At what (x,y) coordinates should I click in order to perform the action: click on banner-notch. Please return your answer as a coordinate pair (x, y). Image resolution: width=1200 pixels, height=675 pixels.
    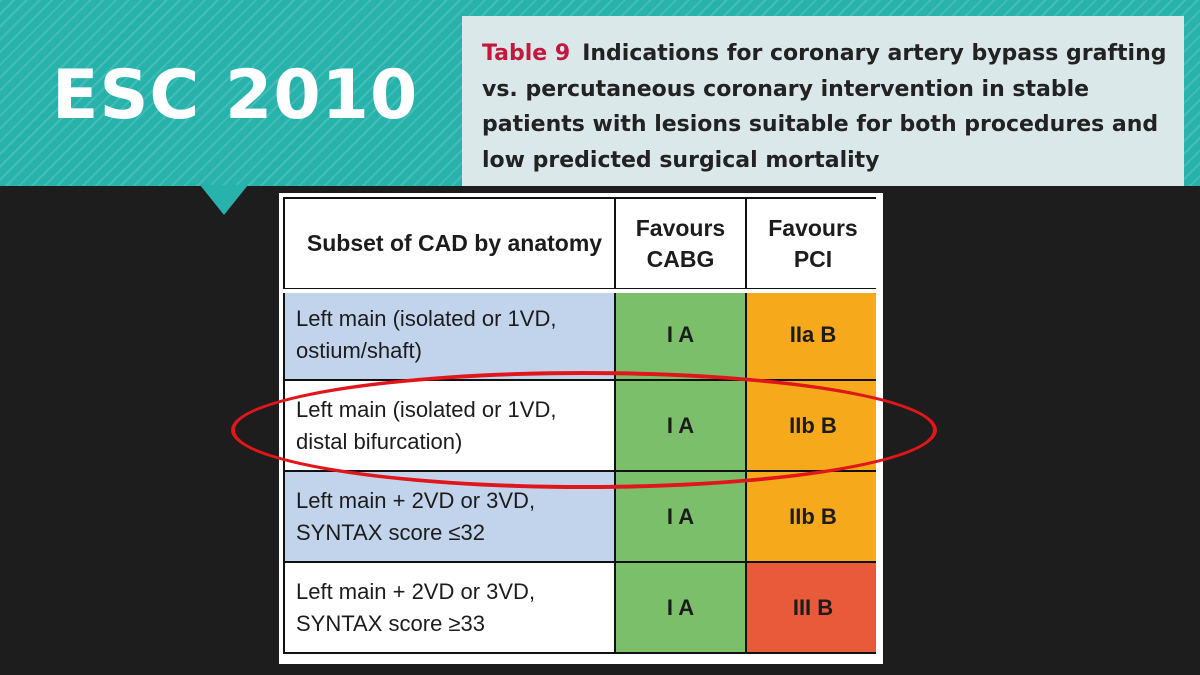
    Looking at the image, I should click on (224, 200).